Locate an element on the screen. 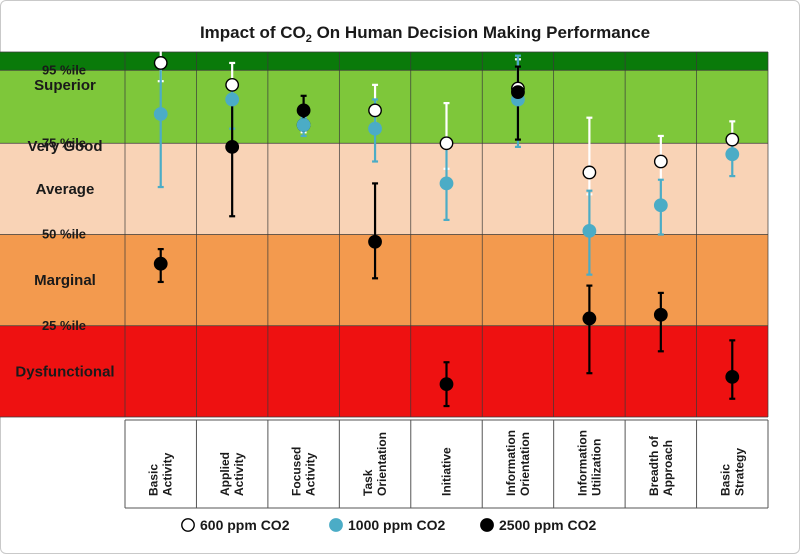  category-label-line: Applied is located at coordinates (225, 474).